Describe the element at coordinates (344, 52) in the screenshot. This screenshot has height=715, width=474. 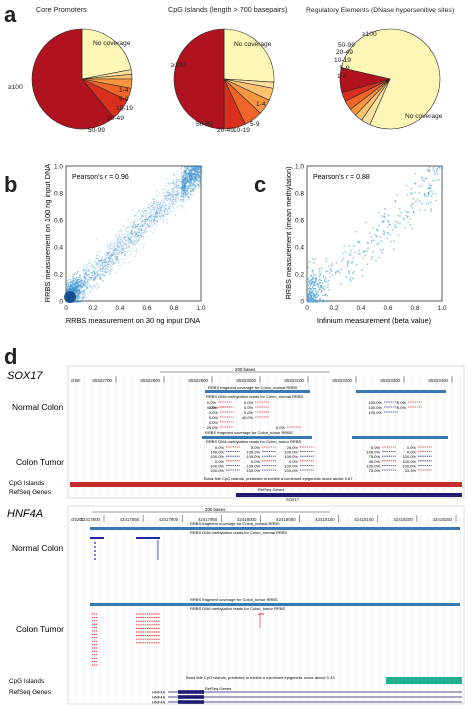
I see `pie2-label-20-49: 20-49` at that location.